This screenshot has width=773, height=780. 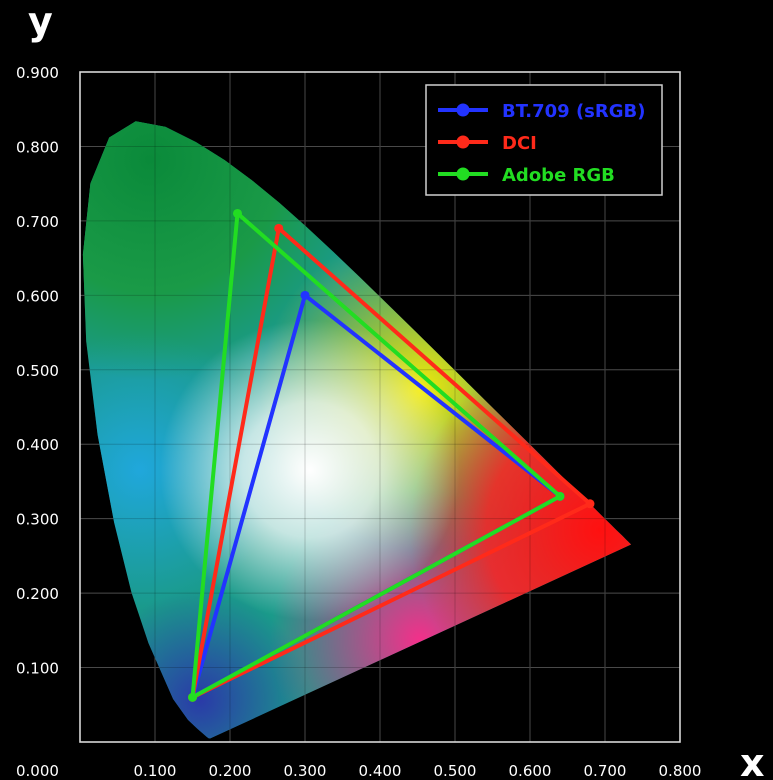 What do you see at coordinates (573, 111) in the screenshot?
I see `legend-label: BT.709 (sRGB)` at bounding box center [573, 111].